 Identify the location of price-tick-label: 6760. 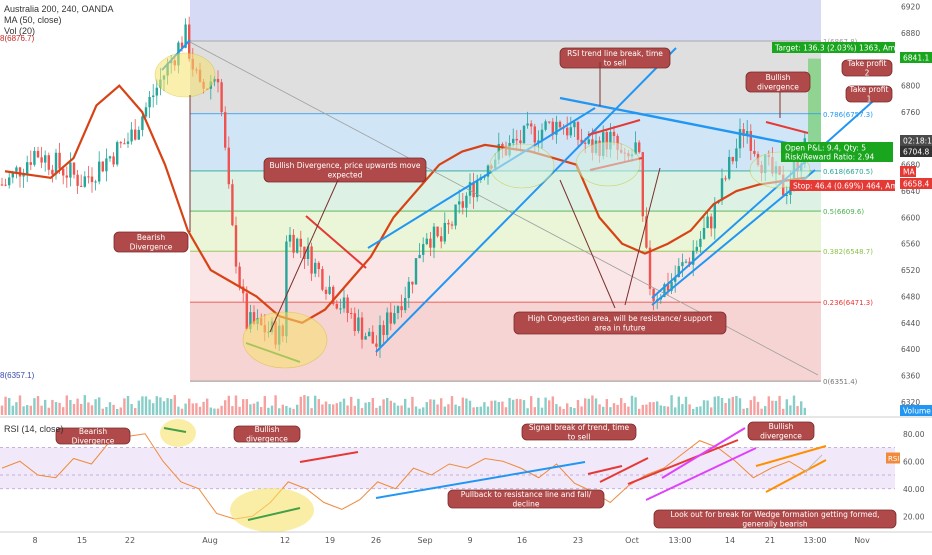
(910, 112).